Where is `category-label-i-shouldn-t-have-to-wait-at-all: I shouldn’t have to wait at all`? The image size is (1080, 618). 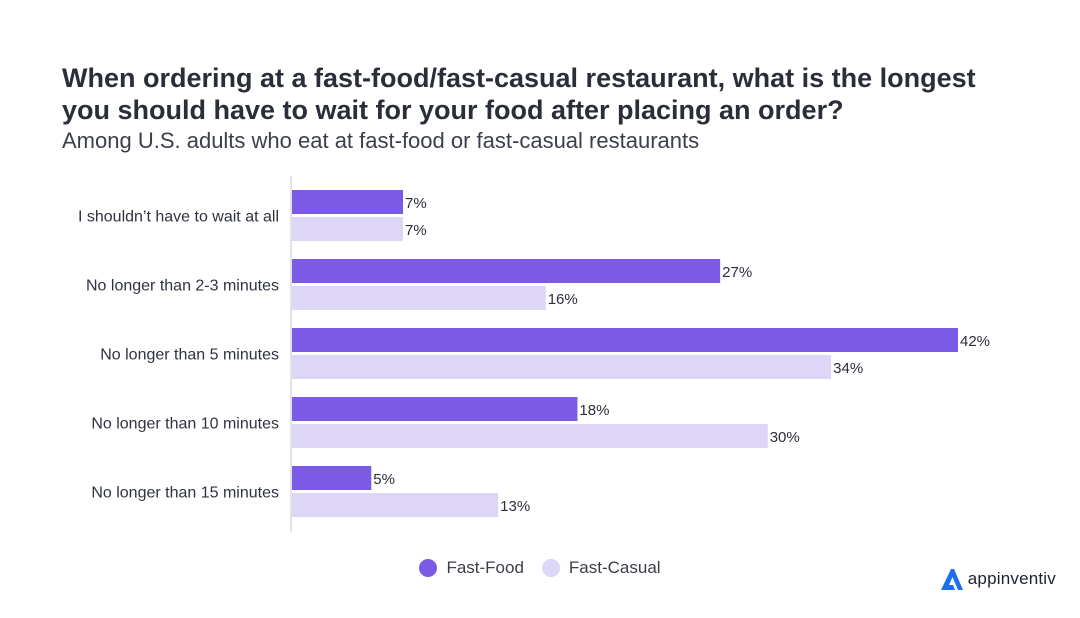
category-label-i-shouldn-t-have-to-wait-at-all: I shouldn’t have to wait at all is located at coordinates (178, 217).